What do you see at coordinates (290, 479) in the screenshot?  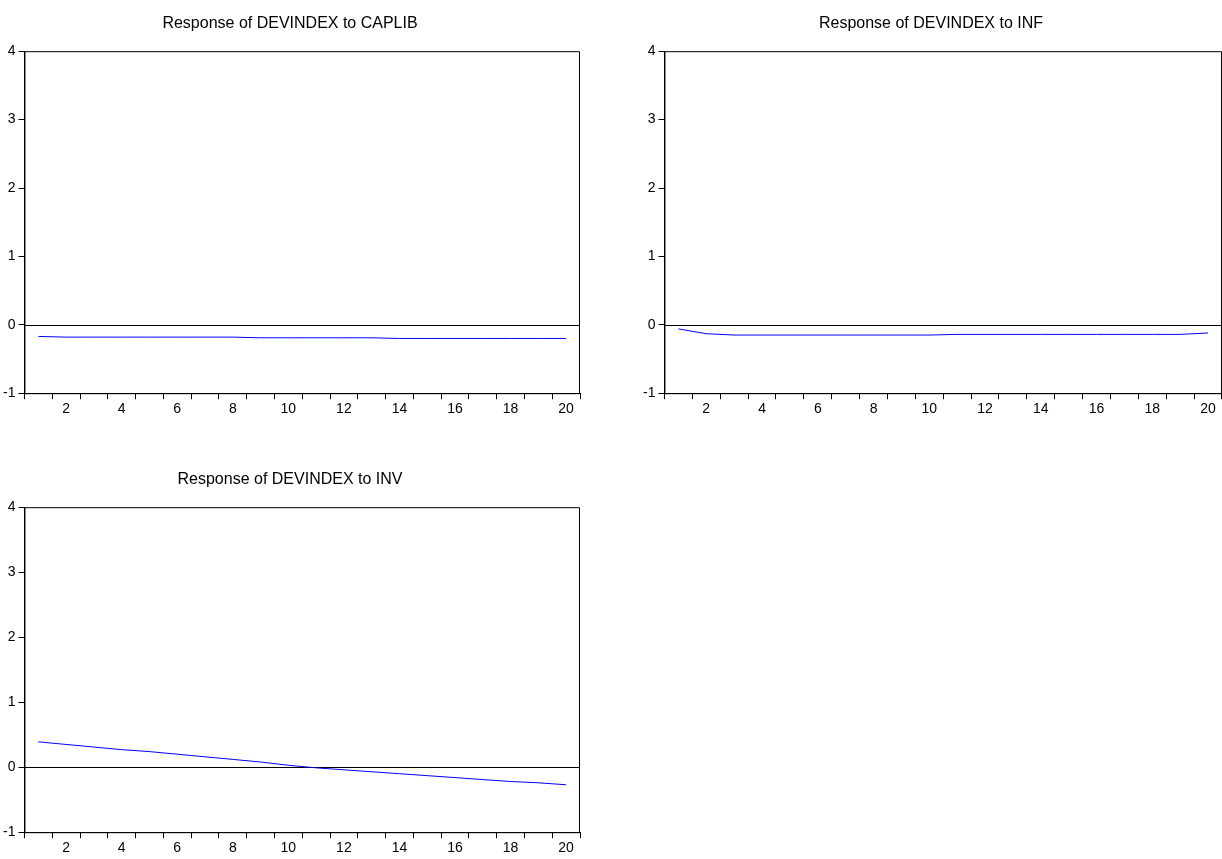 I see `chart-title: Response of DEVINDEX to INV` at bounding box center [290, 479].